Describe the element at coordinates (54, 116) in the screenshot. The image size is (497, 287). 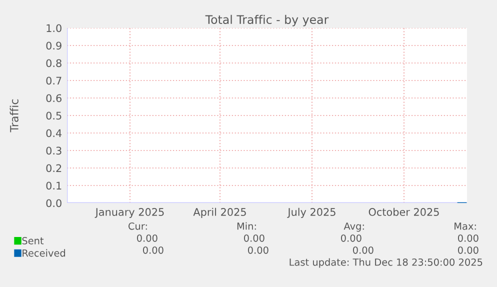
I see `y-tick-label: 0.5` at that location.